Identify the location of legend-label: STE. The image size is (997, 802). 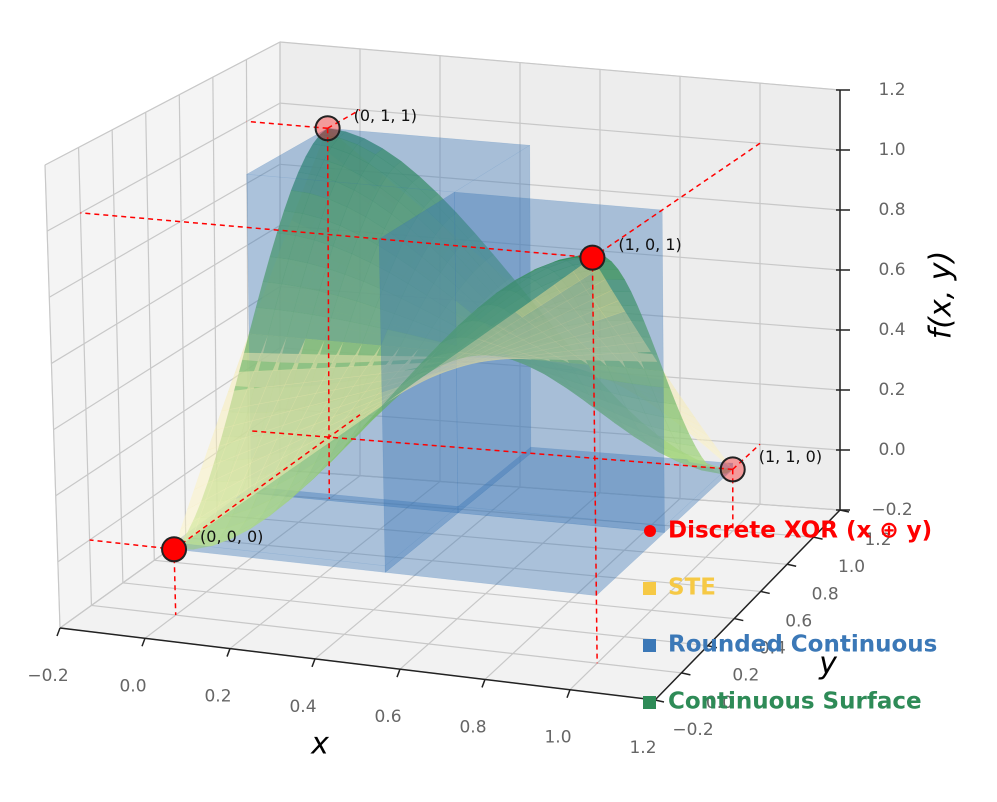
(692, 588).